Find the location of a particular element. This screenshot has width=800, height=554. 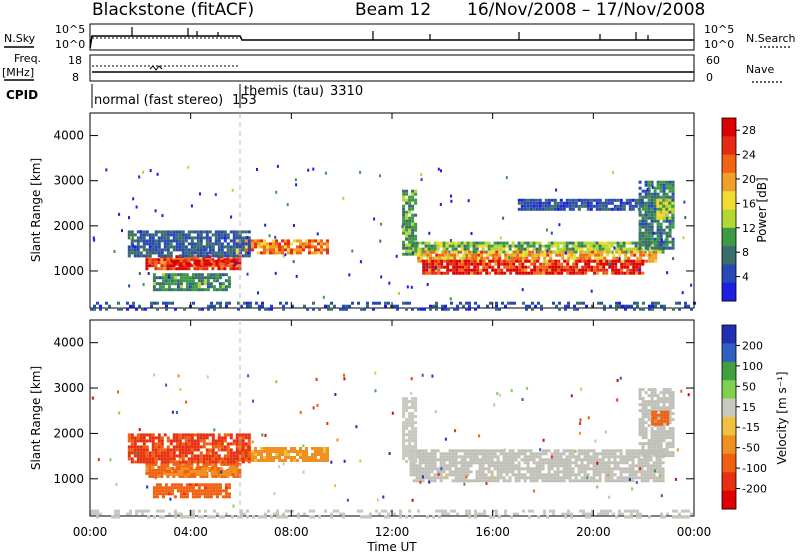

power-colorbar-swatch is located at coordinates (729, 127).